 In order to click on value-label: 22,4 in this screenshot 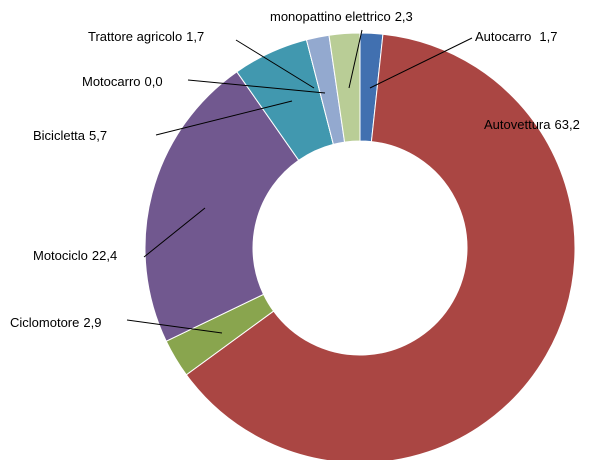, I will do `click(104, 255)`.